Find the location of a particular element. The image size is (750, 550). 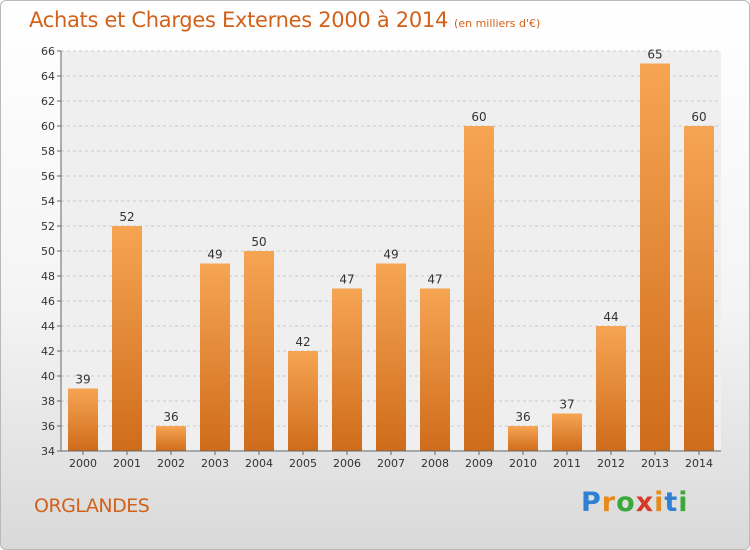

bar-2014 is located at coordinates (699, 288).